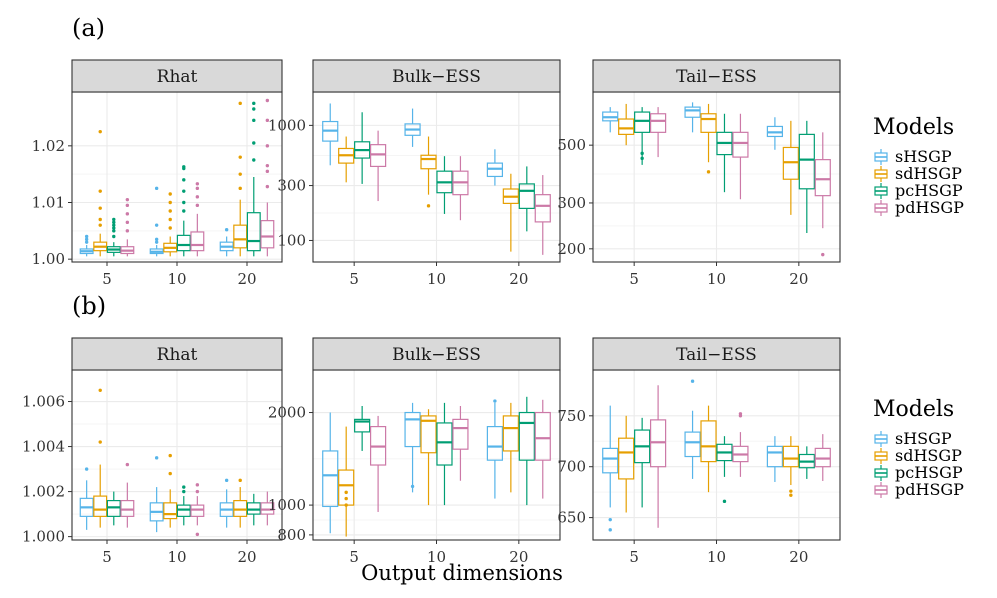 The height and width of the screenshot is (598, 997). I want to click on y-tick-label: 1.006, so click(43, 402).